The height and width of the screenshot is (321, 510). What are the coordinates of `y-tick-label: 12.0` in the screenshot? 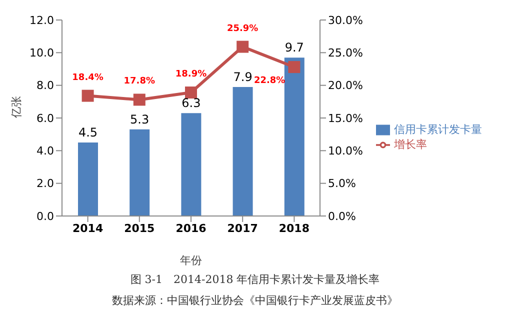 It's located at (42, 20).